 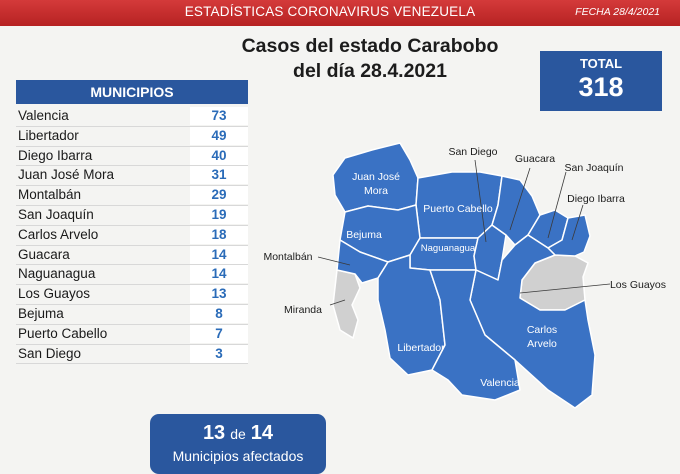 I want to click on map-label-diego-ibarra: Diego Ibarra, so click(x=596, y=199).